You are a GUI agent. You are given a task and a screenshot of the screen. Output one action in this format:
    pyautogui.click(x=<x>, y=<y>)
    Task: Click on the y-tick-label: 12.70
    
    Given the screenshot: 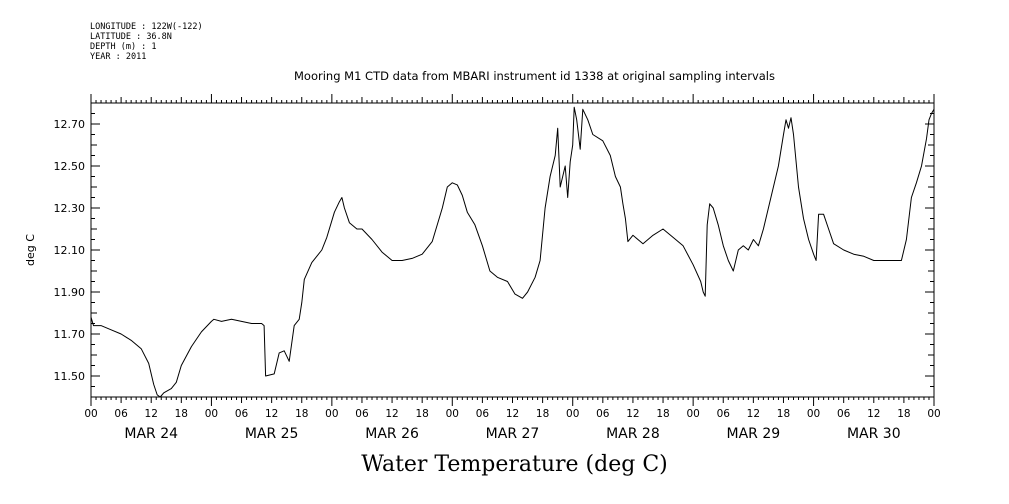 What is the action you would take?
    pyautogui.click(x=70, y=124)
    